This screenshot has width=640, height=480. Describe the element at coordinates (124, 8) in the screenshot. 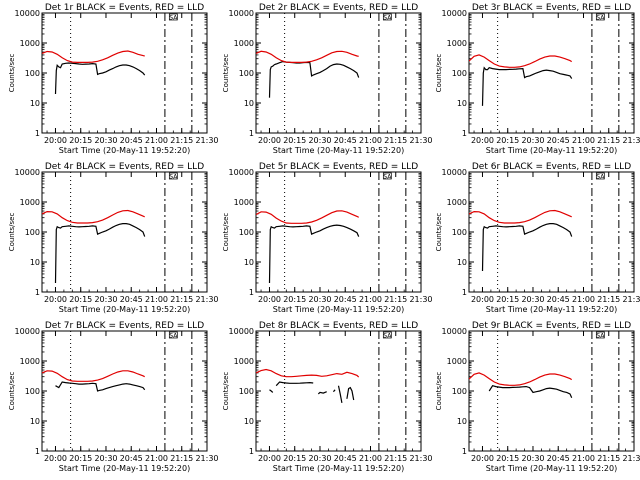

I see `panel-title: Det 1r BLACK = Events, RED = LLD` at that location.